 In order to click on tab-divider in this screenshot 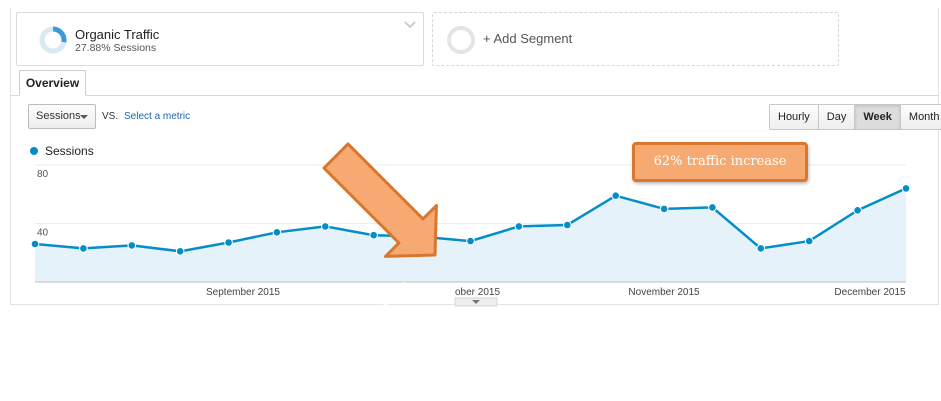, I will do `click(474, 95)`.